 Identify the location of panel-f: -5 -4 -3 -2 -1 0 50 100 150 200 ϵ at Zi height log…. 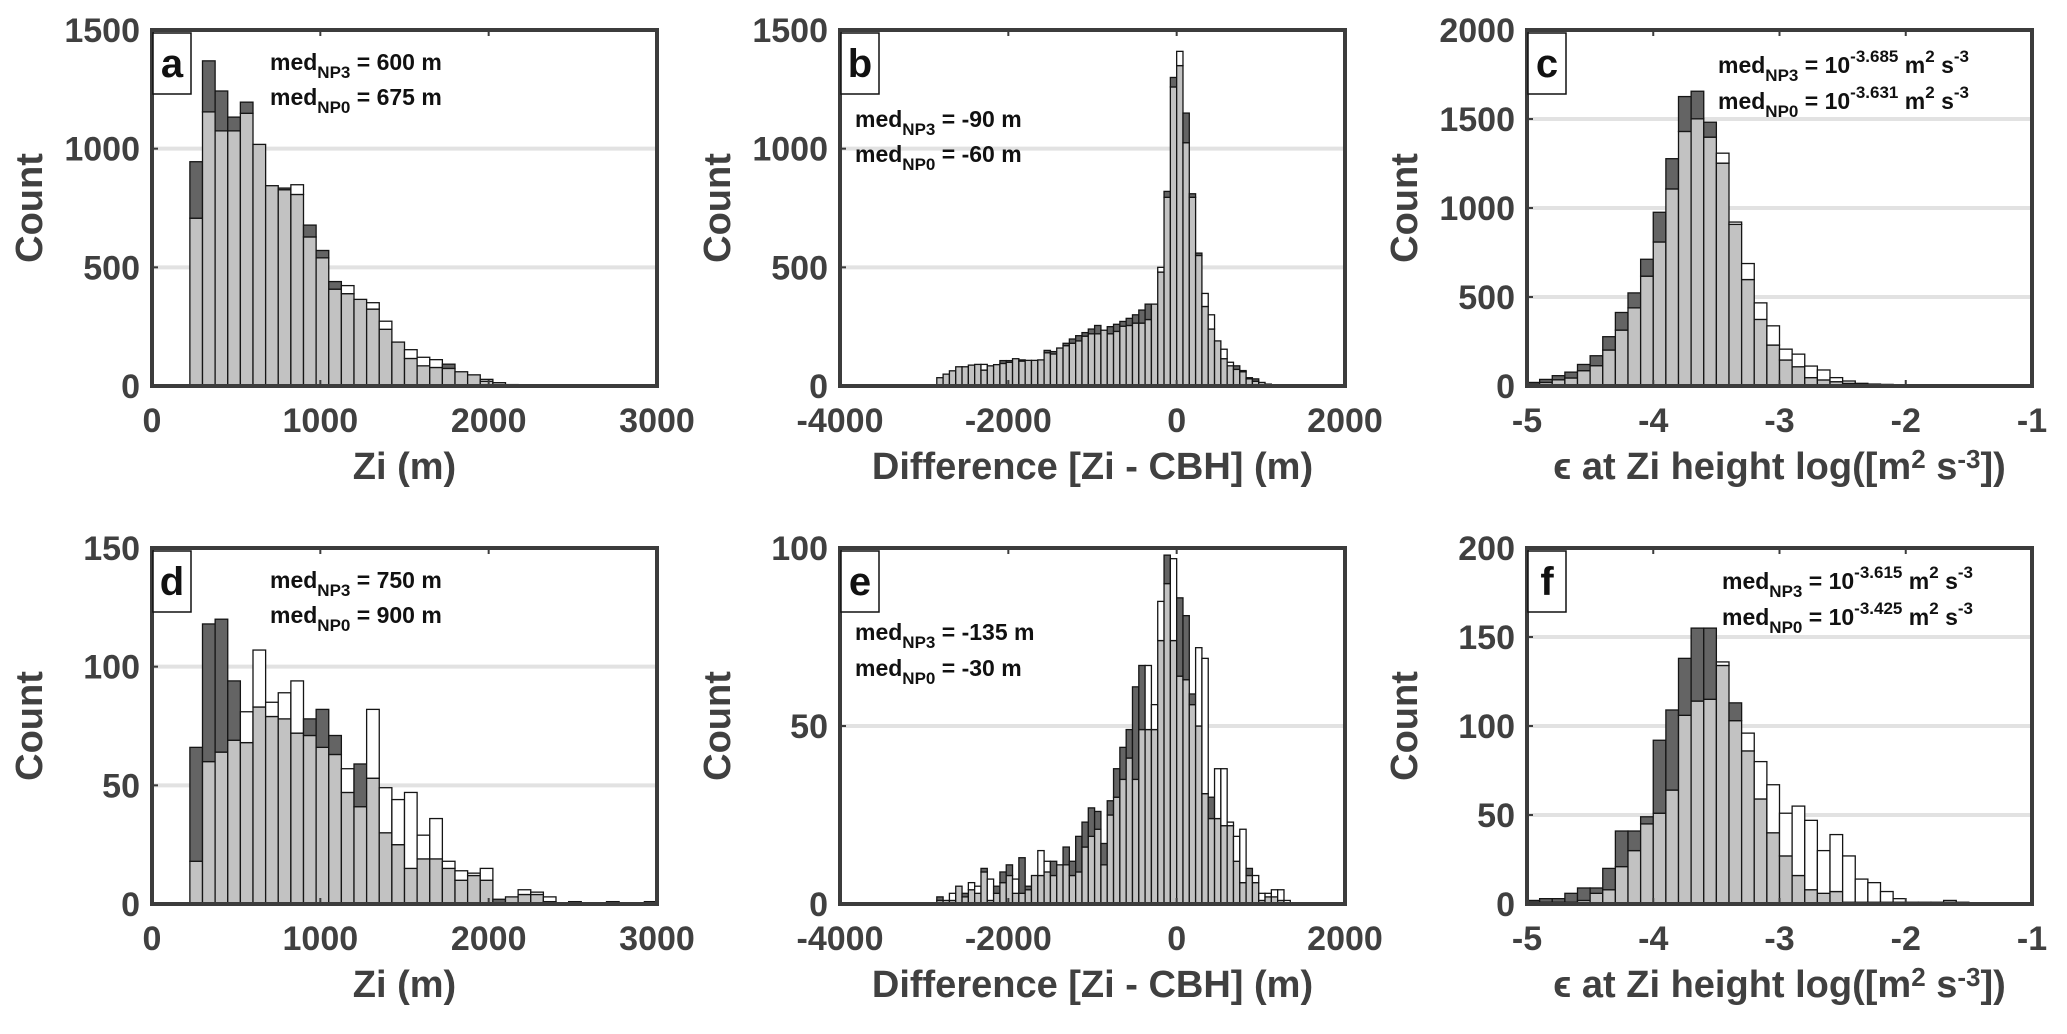
(1715, 768).